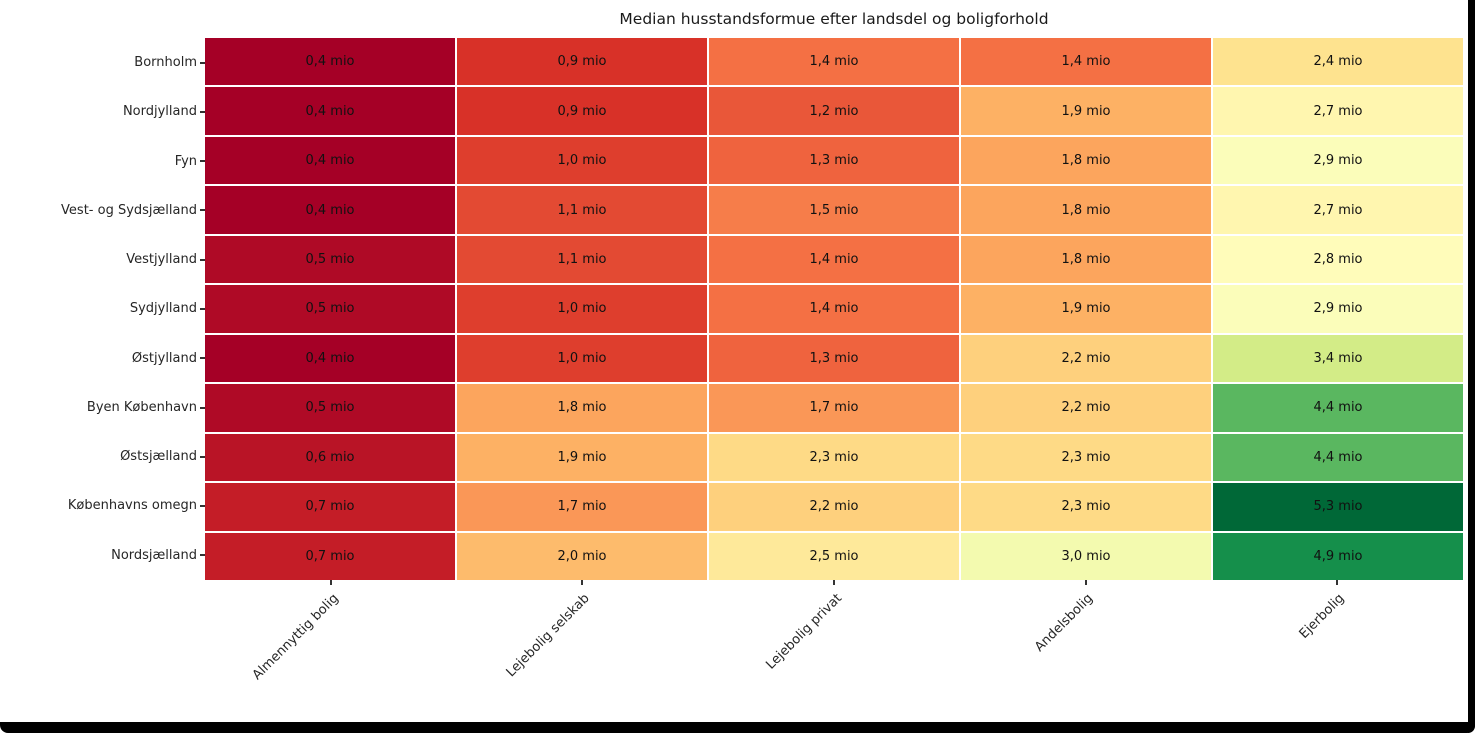 This screenshot has height=733, width=1475. I want to click on heatmap-cell: 5,3 mio, so click(1338, 507).